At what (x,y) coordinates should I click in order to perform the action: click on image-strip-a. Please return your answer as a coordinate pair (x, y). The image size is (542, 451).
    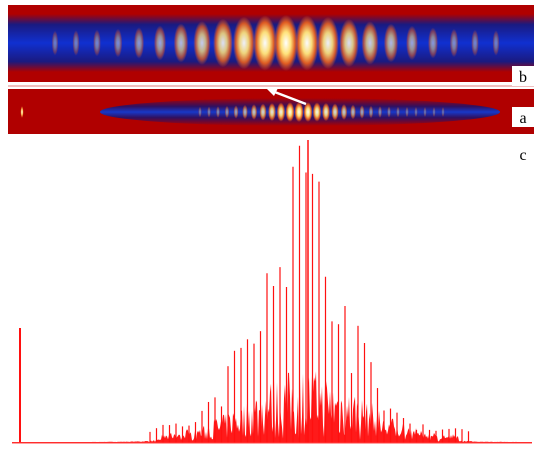
    Looking at the image, I should click on (271, 111).